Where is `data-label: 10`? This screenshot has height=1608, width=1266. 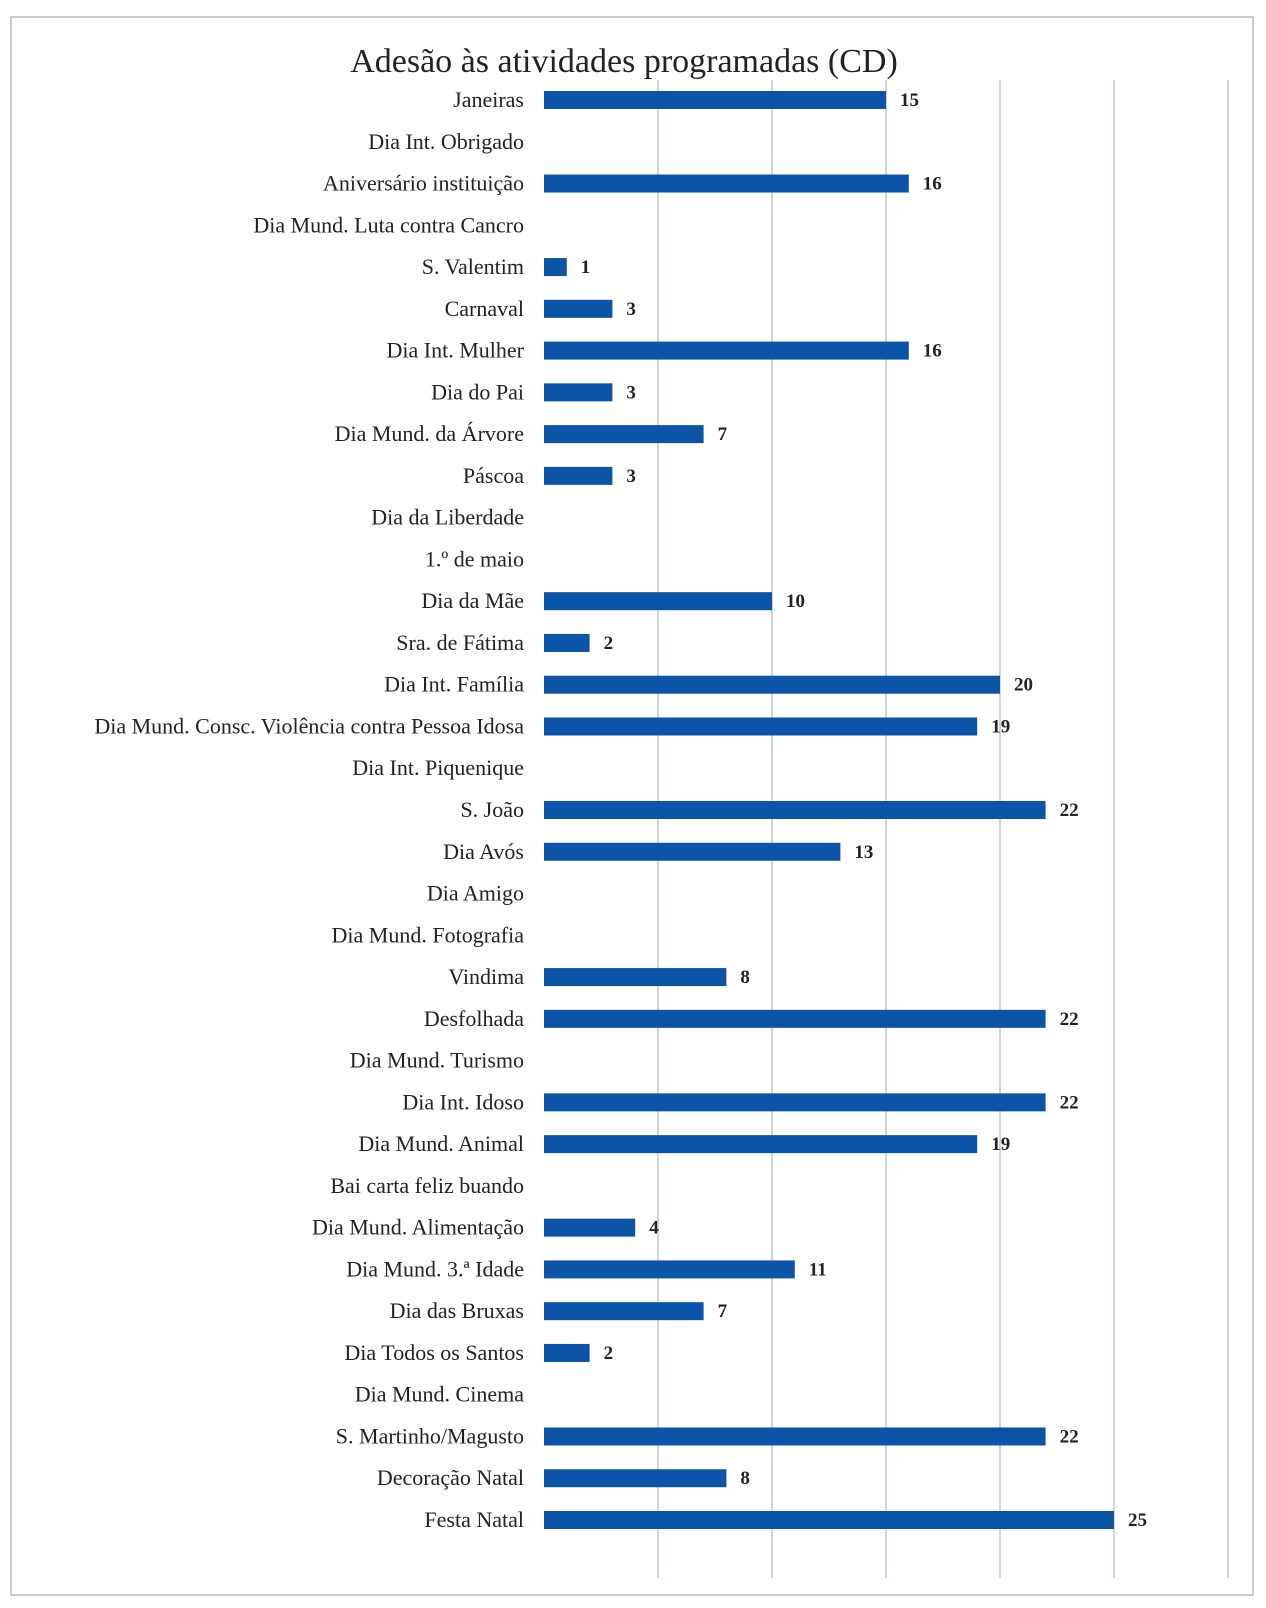 data-label: 10 is located at coordinates (795, 601).